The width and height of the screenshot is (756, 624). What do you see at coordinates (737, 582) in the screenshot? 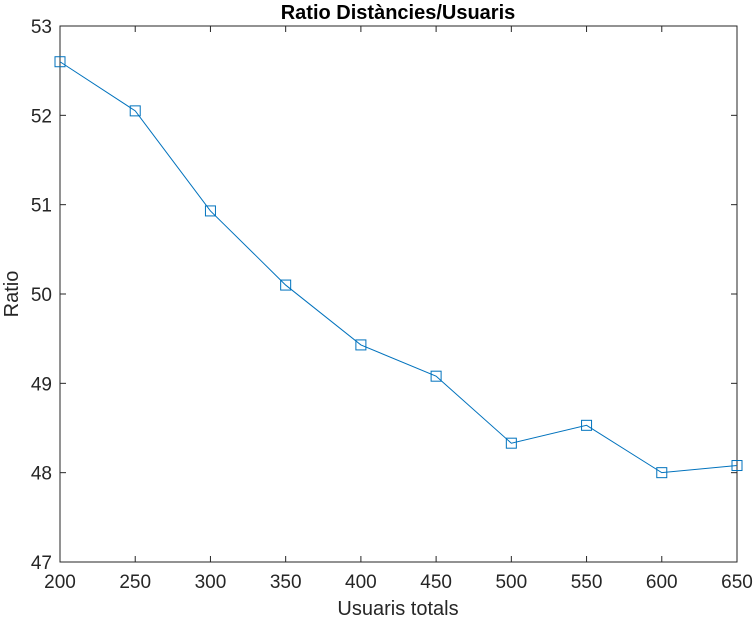
I see `x-tick-label: 650` at bounding box center [737, 582].